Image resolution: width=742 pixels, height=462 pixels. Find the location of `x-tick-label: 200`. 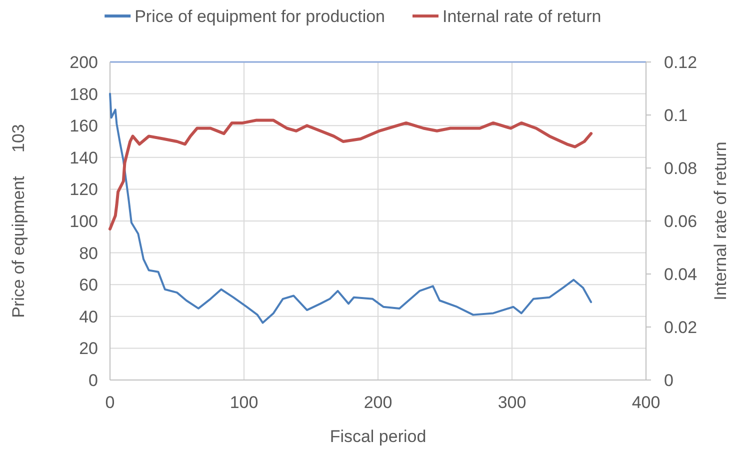

x-tick-label: 200 is located at coordinates (378, 402).